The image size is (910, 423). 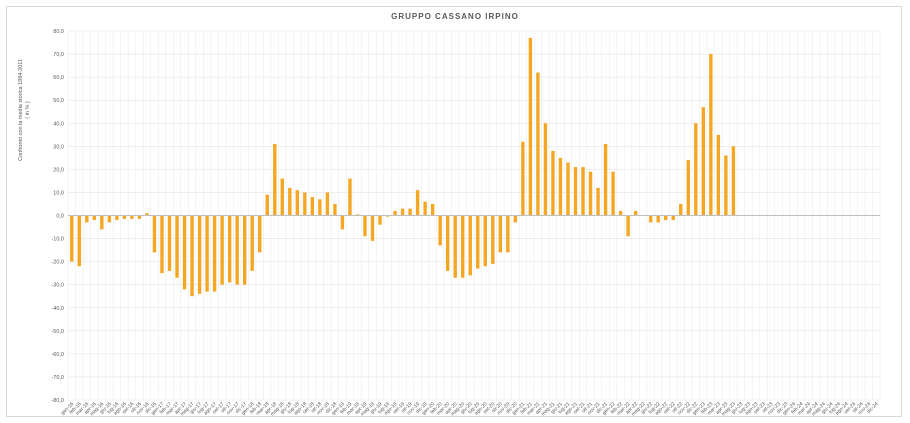 I want to click on y-tick-label: 0,0, so click(x=60, y=217).